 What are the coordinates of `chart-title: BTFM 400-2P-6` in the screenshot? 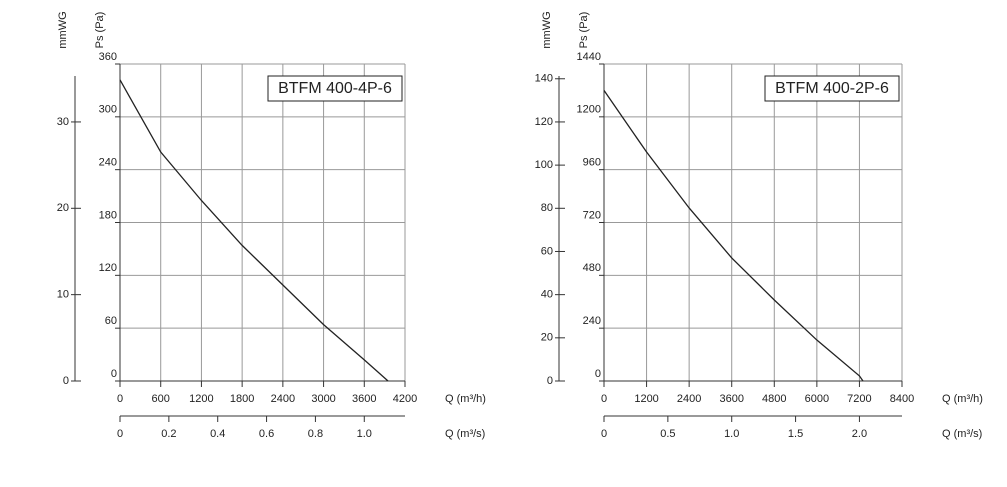 It's located at (832, 88).